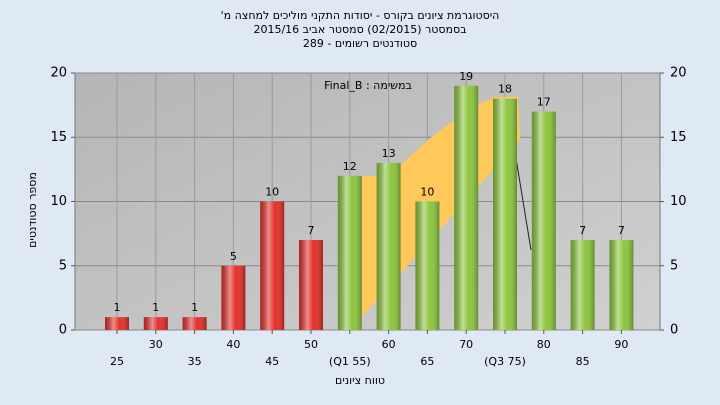  I want to click on value-label: 12, so click(350, 166).